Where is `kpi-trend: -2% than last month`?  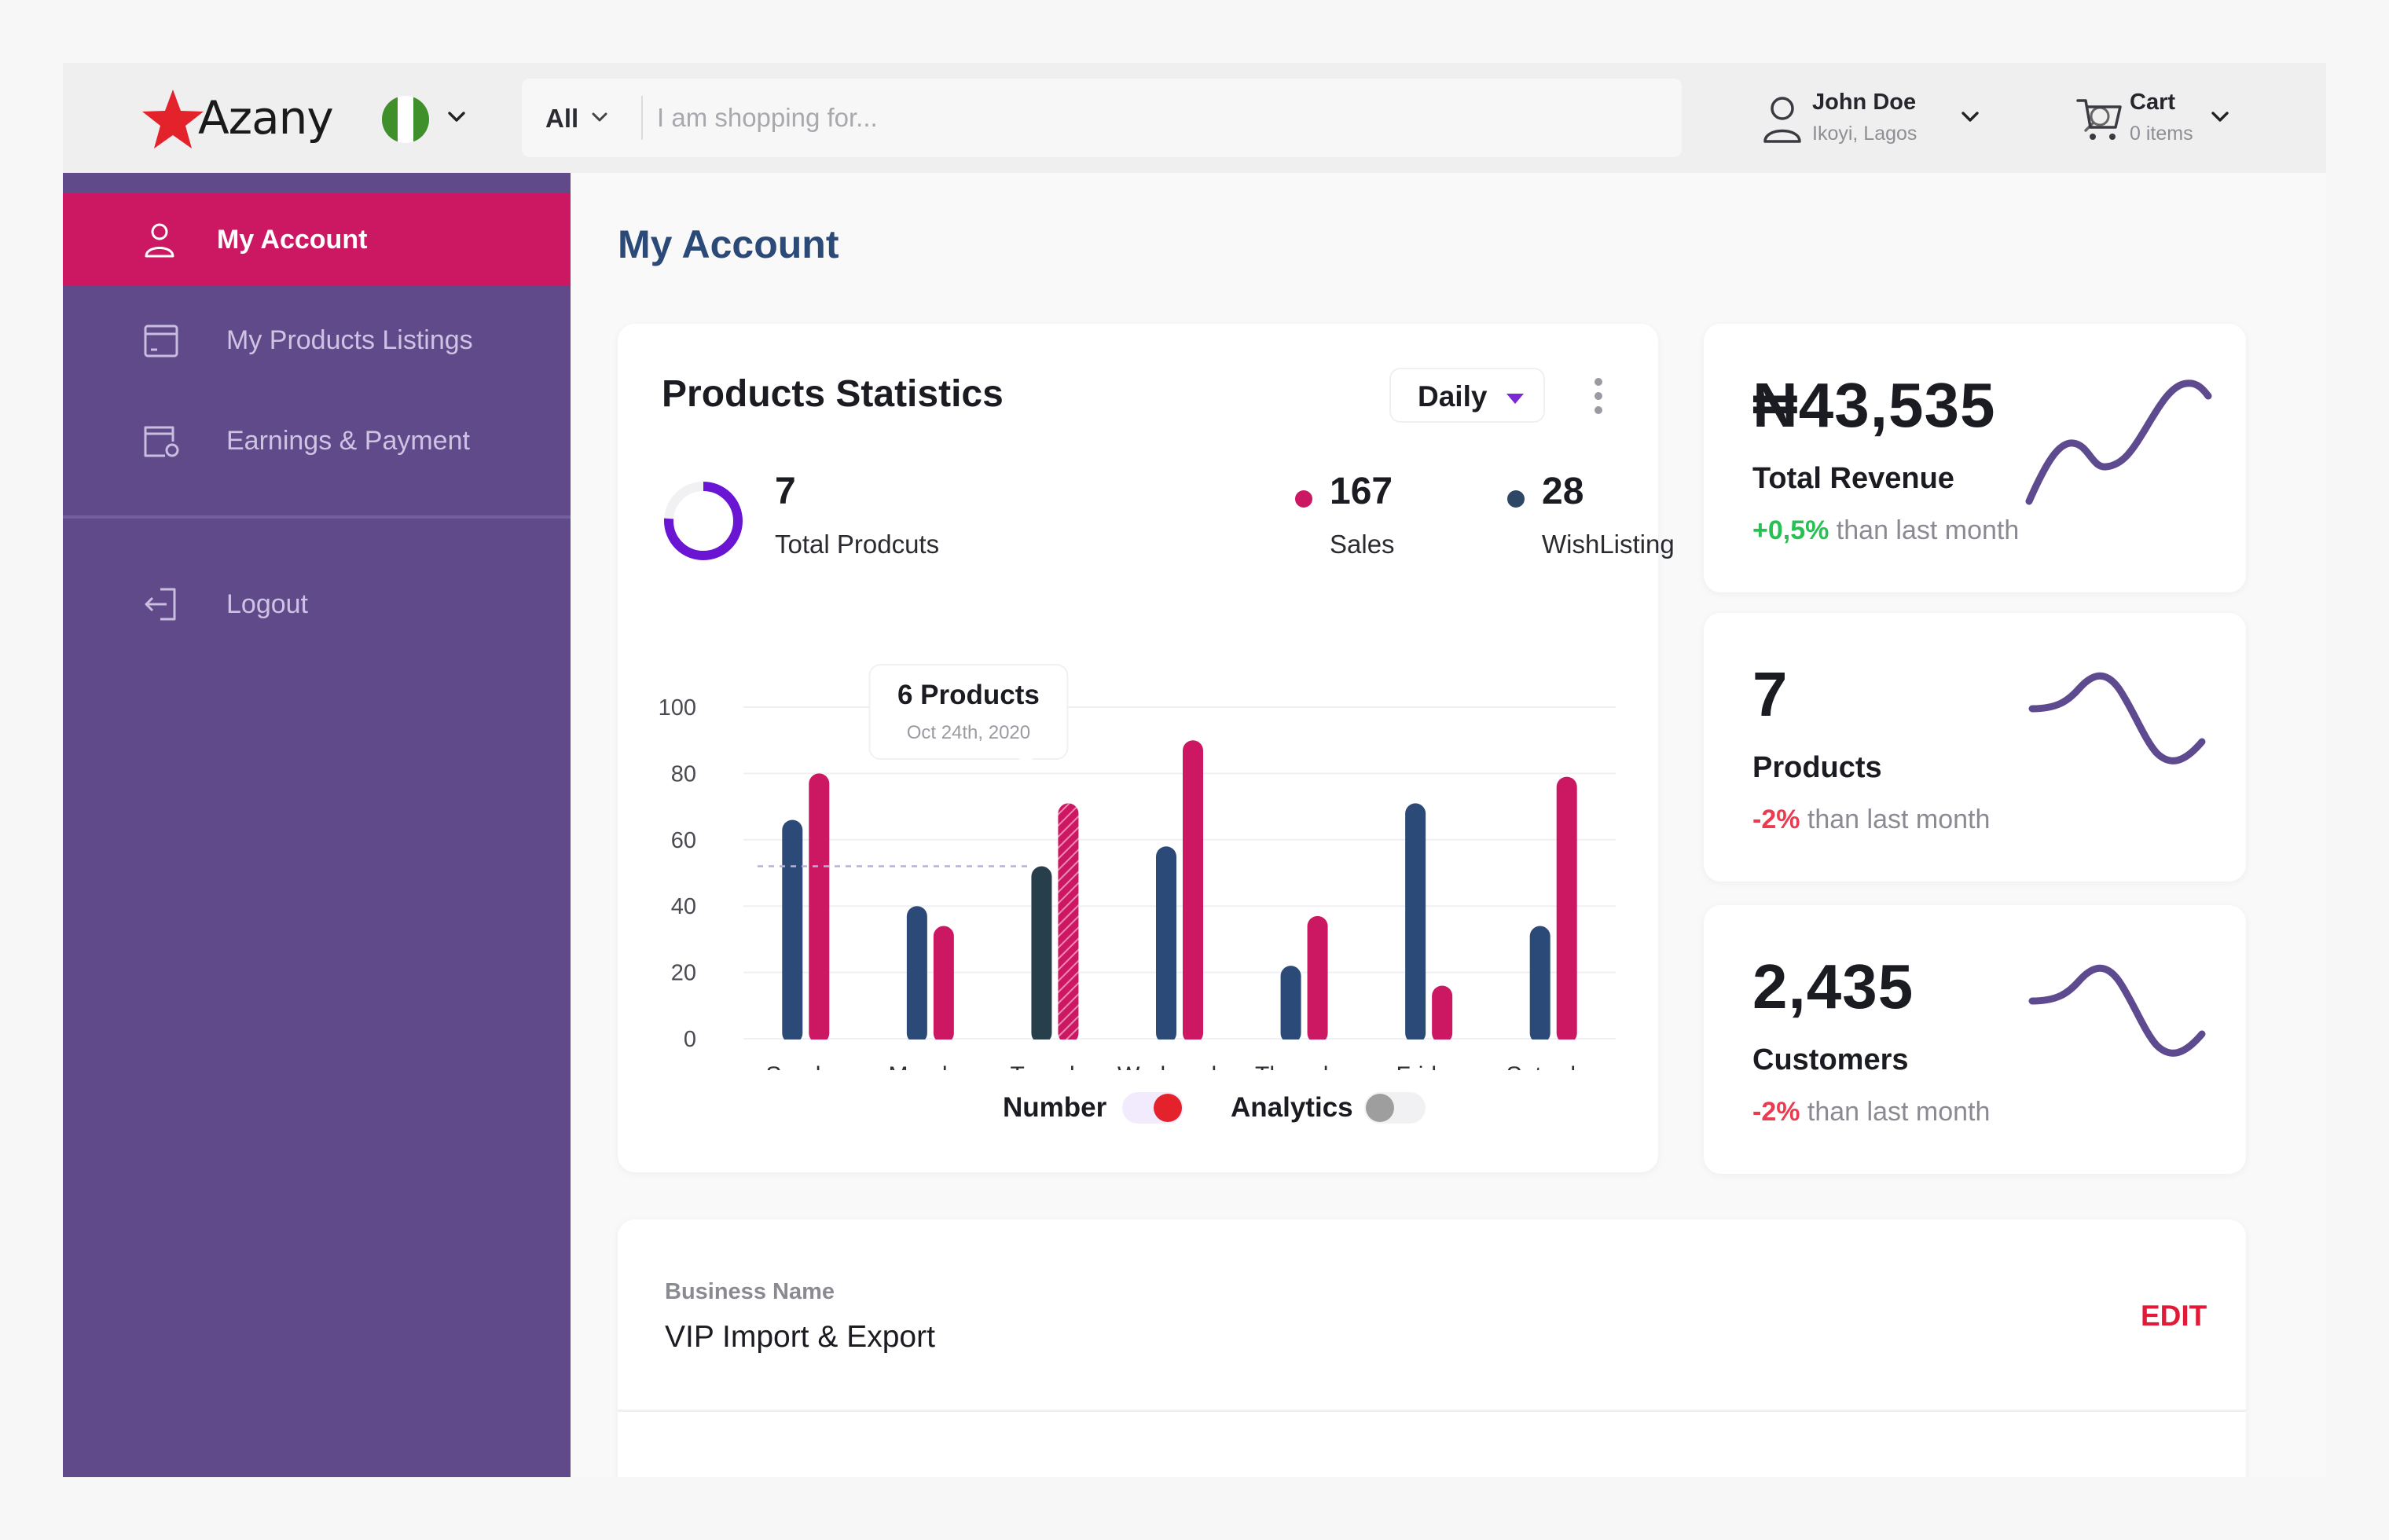 kpi-trend: -2% than last month is located at coordinates (1871, 1112).